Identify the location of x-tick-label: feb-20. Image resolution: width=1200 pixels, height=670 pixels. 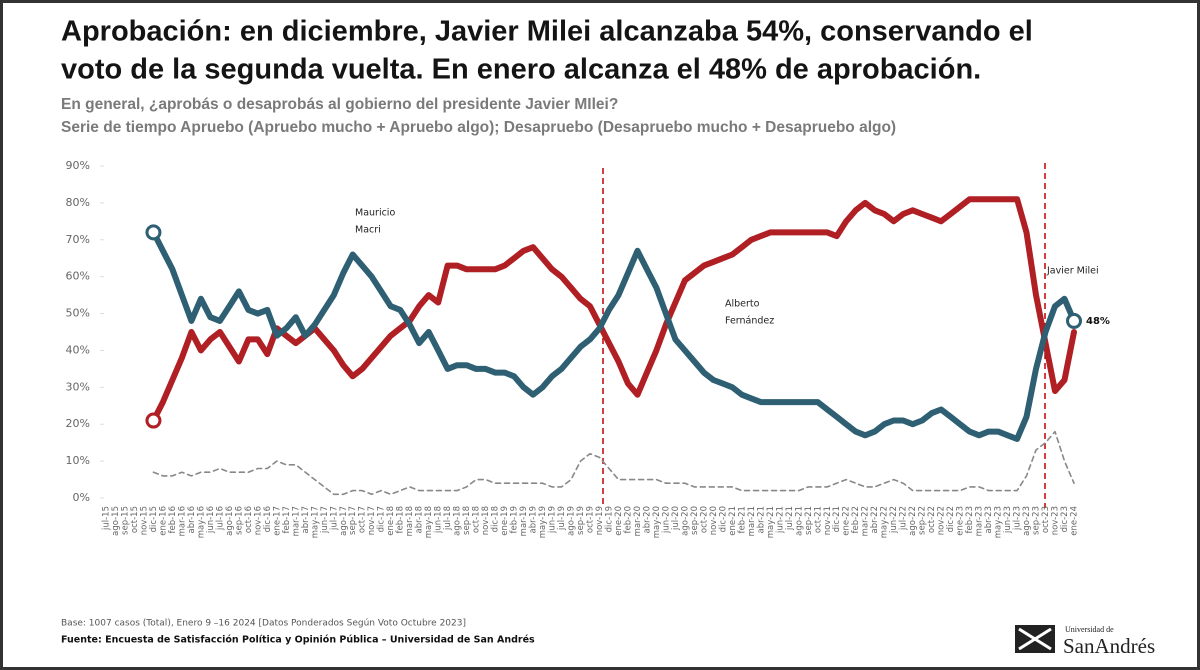
(628, 520).